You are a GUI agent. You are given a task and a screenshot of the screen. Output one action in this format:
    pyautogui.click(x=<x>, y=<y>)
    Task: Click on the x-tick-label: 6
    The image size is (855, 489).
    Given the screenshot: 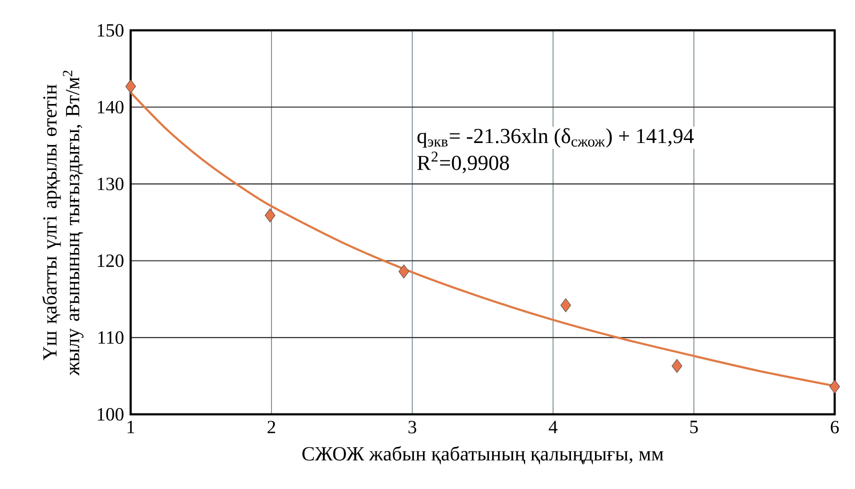 What is the action you would take?
    pyautogui.click(x=834, y=427)
    